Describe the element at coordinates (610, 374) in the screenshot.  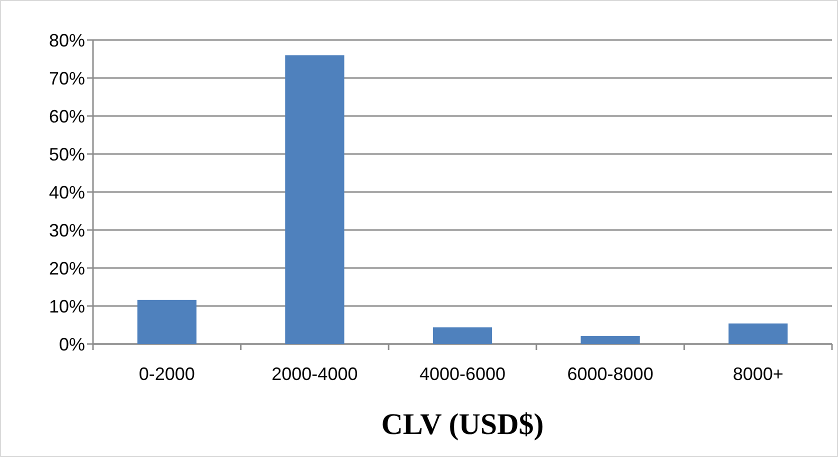
I see `x-tick-label: 6000-8000` at that location.